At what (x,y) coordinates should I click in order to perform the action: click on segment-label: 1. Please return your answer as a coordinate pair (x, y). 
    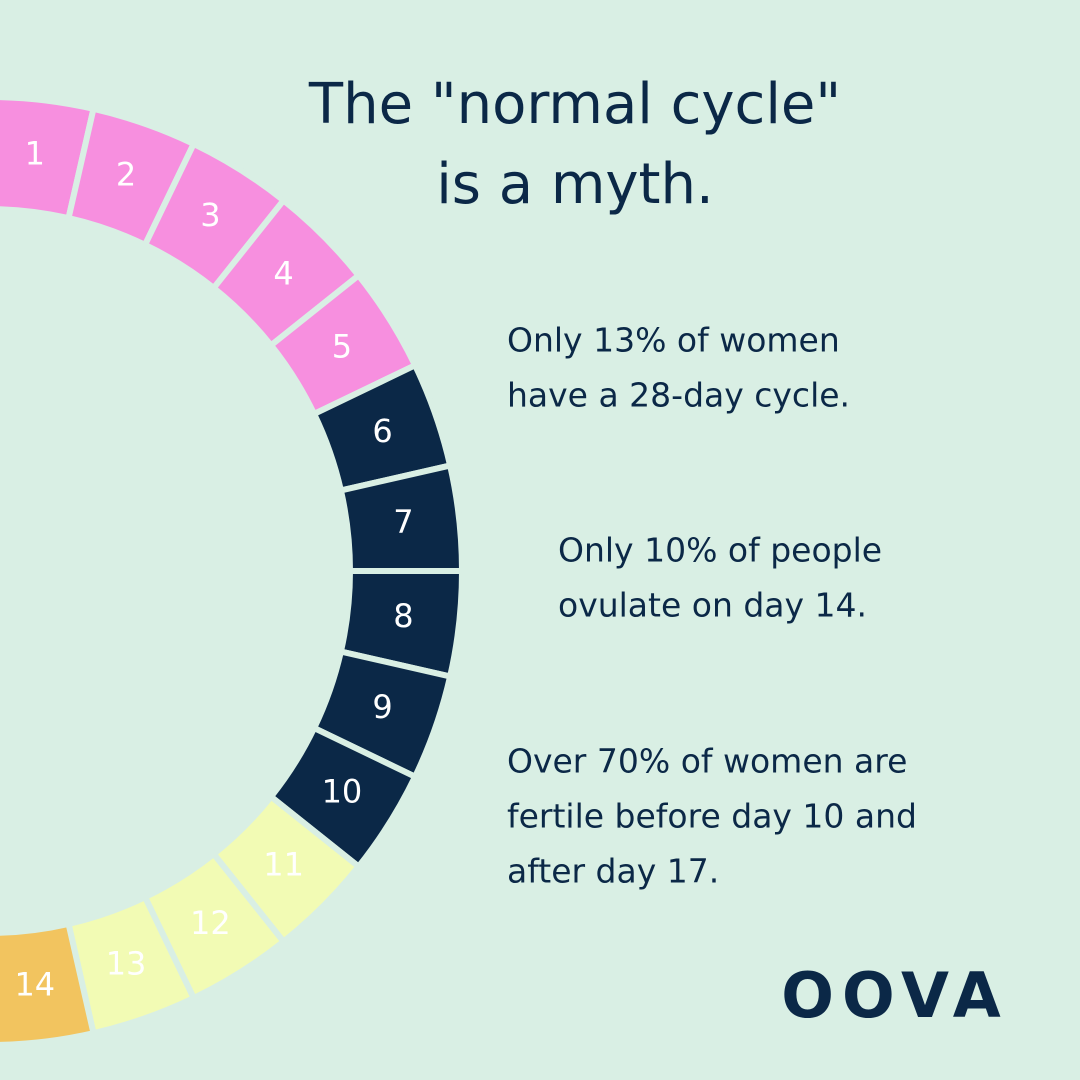
    Looking at the image, I should click on (35, 154).